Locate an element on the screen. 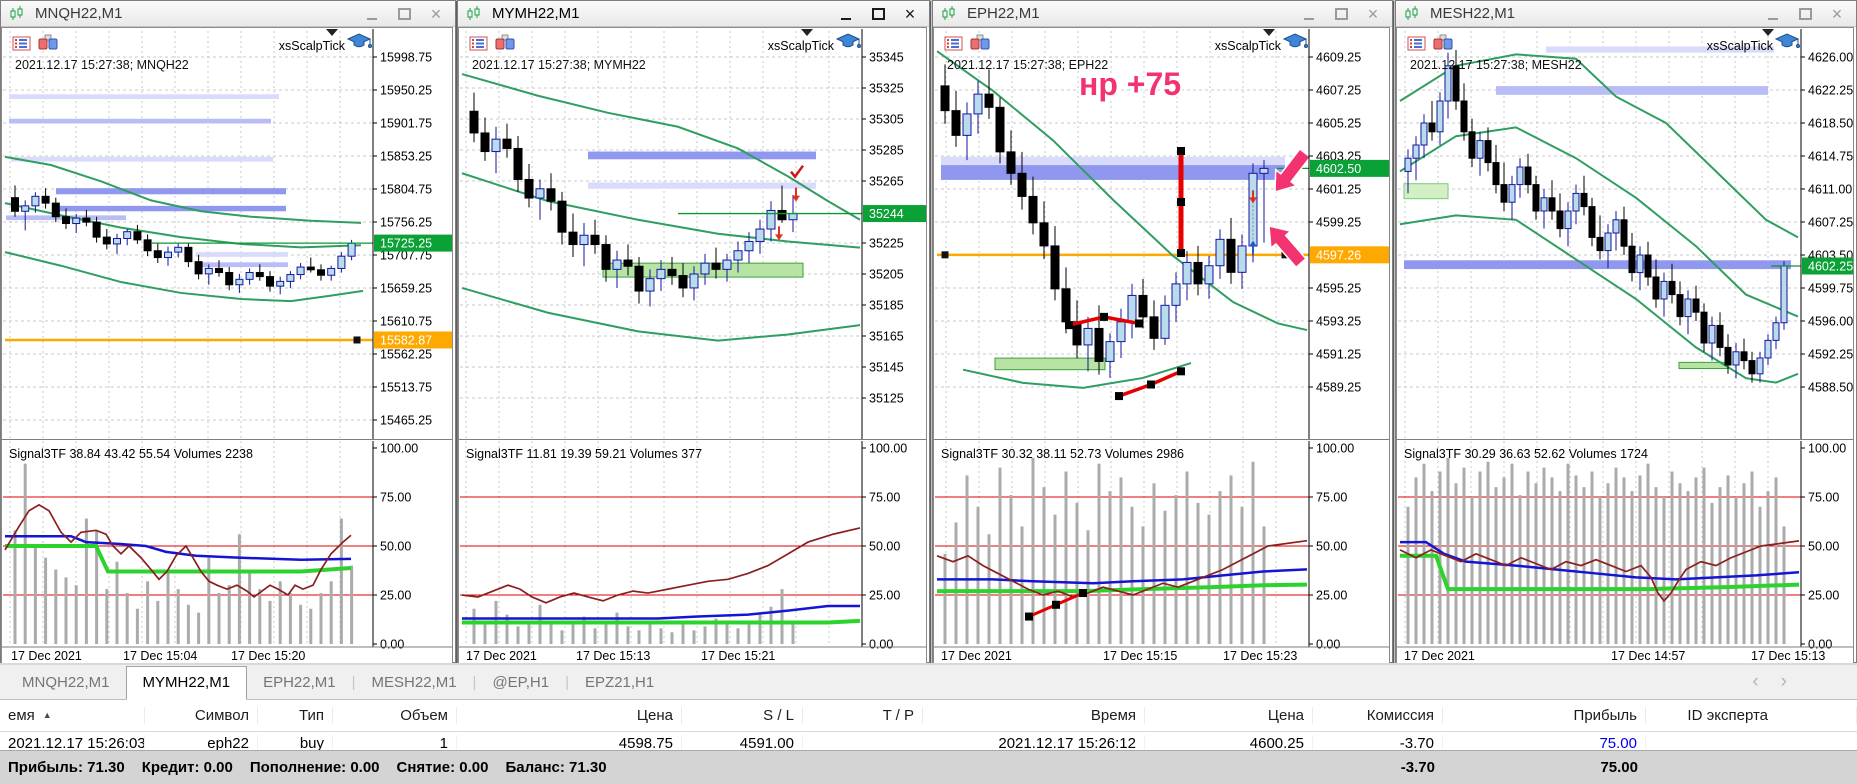 This screenshot has height=784, width=1857. price-axis-label: 4591.25 is located at coordinates (1338, 355).